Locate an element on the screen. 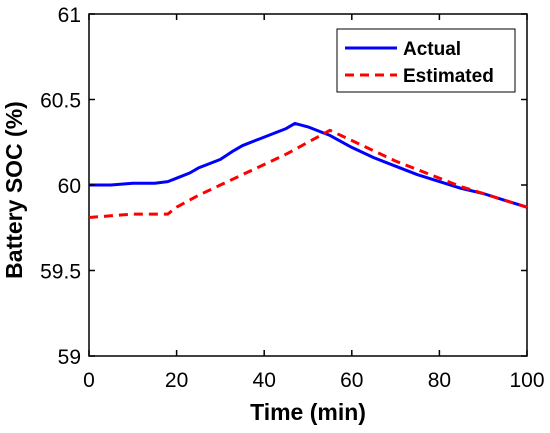 The image size is (550, 433). x-tick-label: 20 is located at coordinates (176, 380).